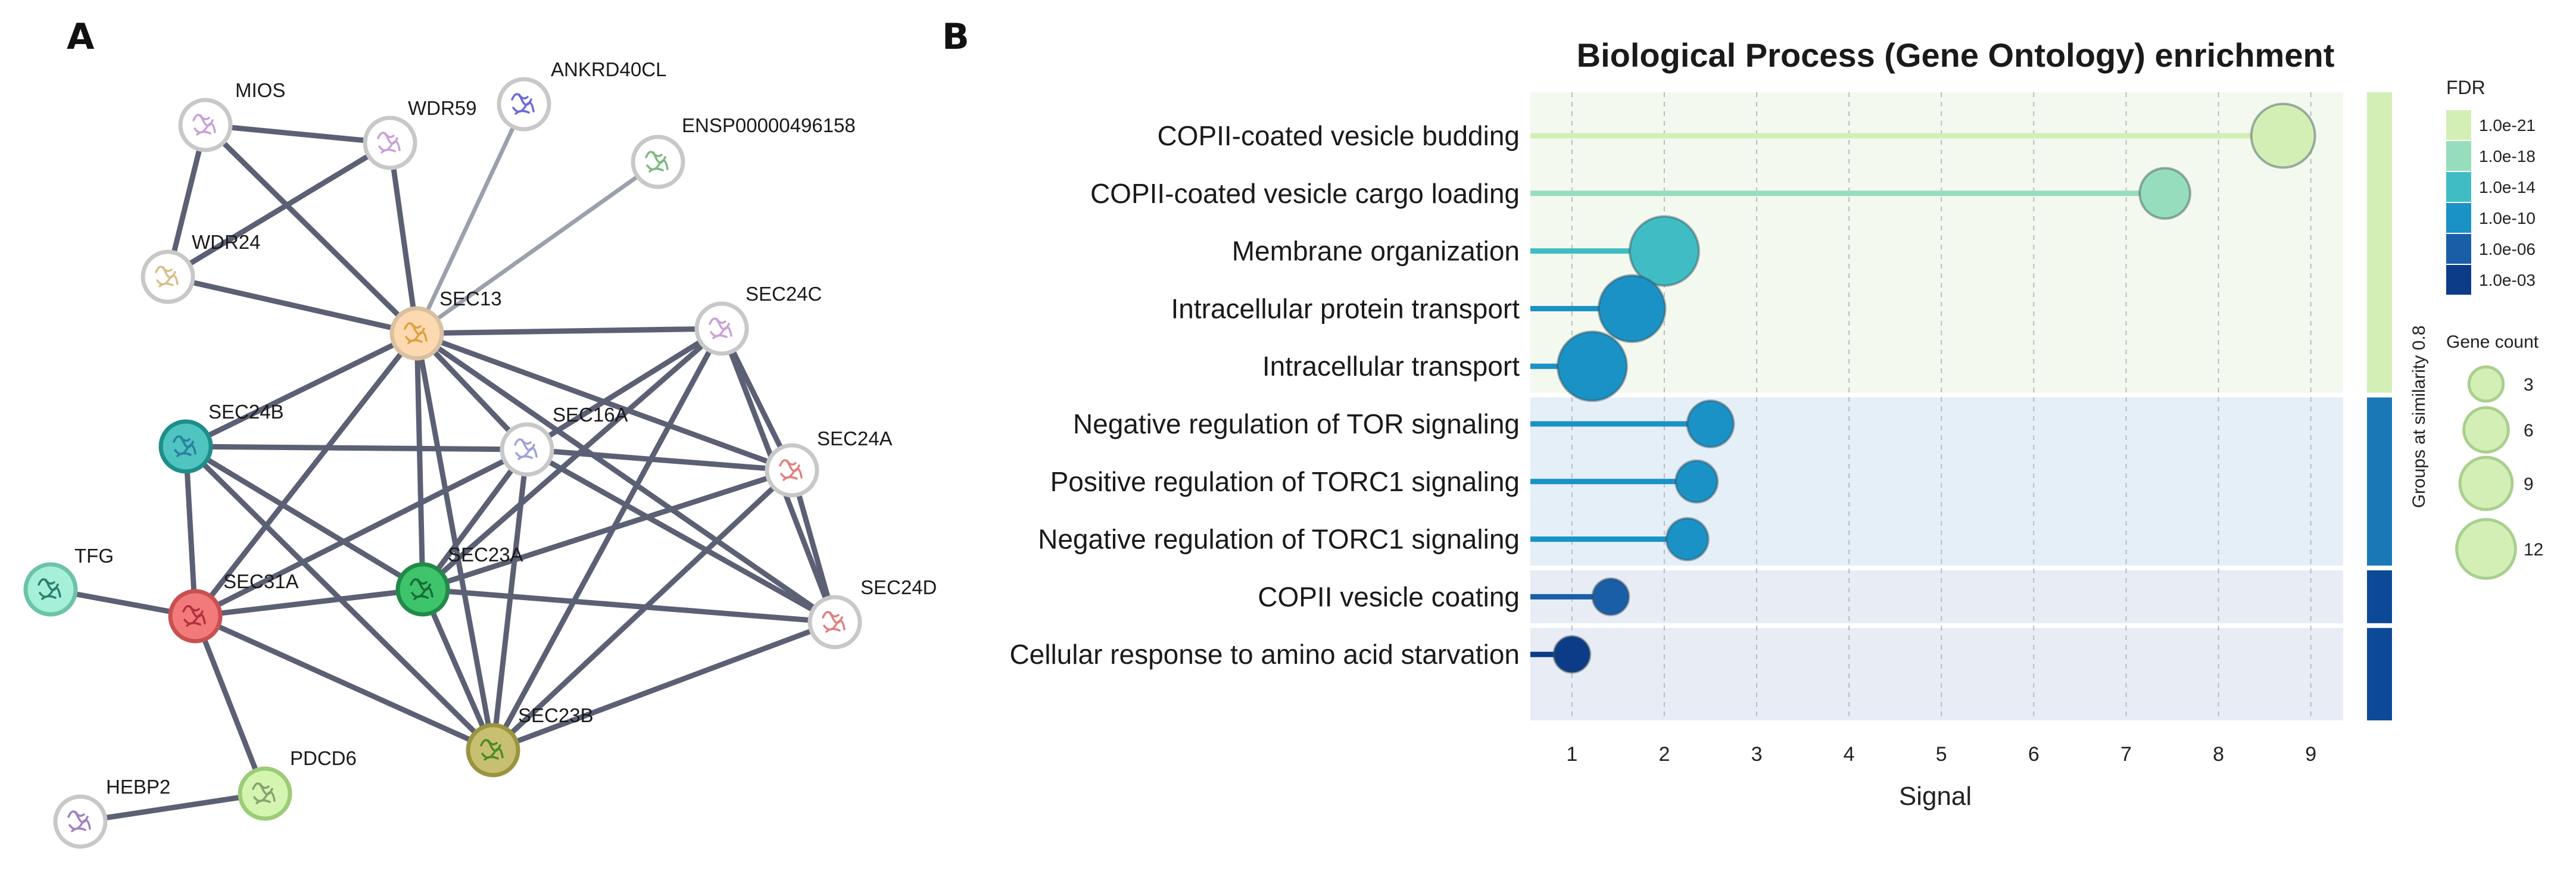 The image size is (2576, 871). What do you see at coordinates (1296, 423) in the screenshot?
I see `term-label-5: Negative regulation of TOR signaling` at bounding box center [1296, 423].